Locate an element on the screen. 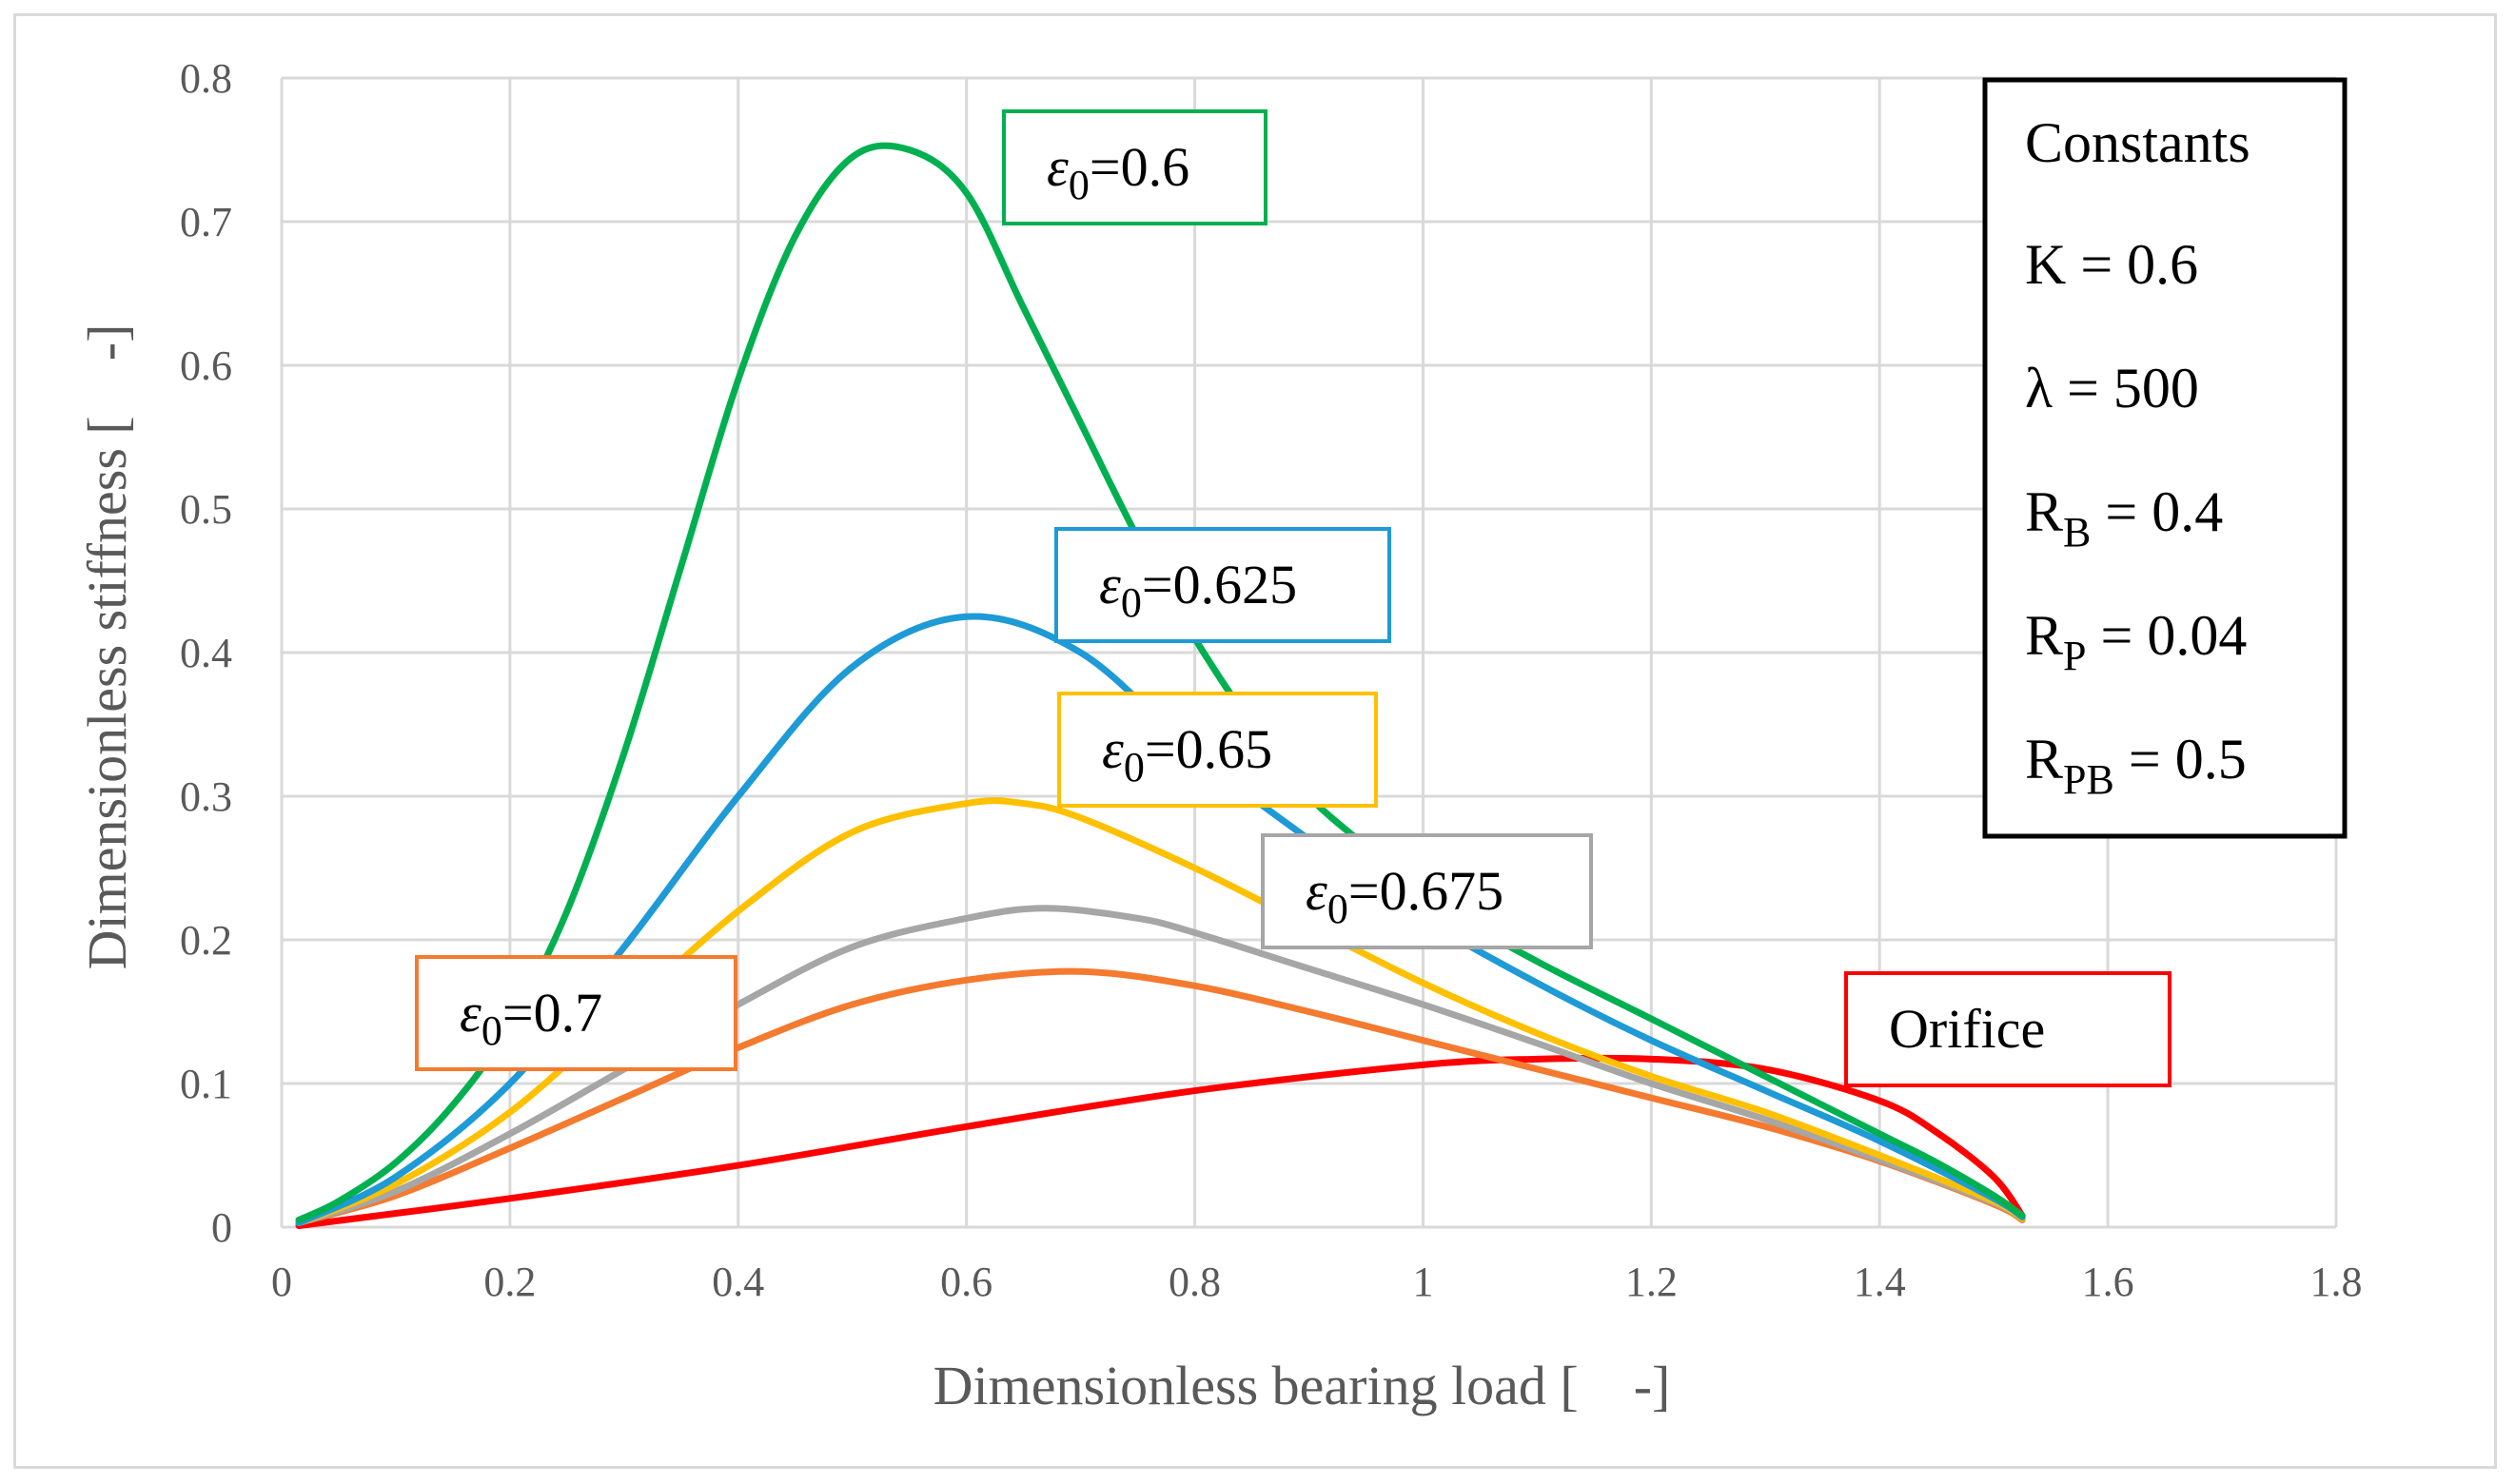 This screenshot has width=2515, height=1484. constant-rest: = 0.4 is located at coordinates (2157, 511).